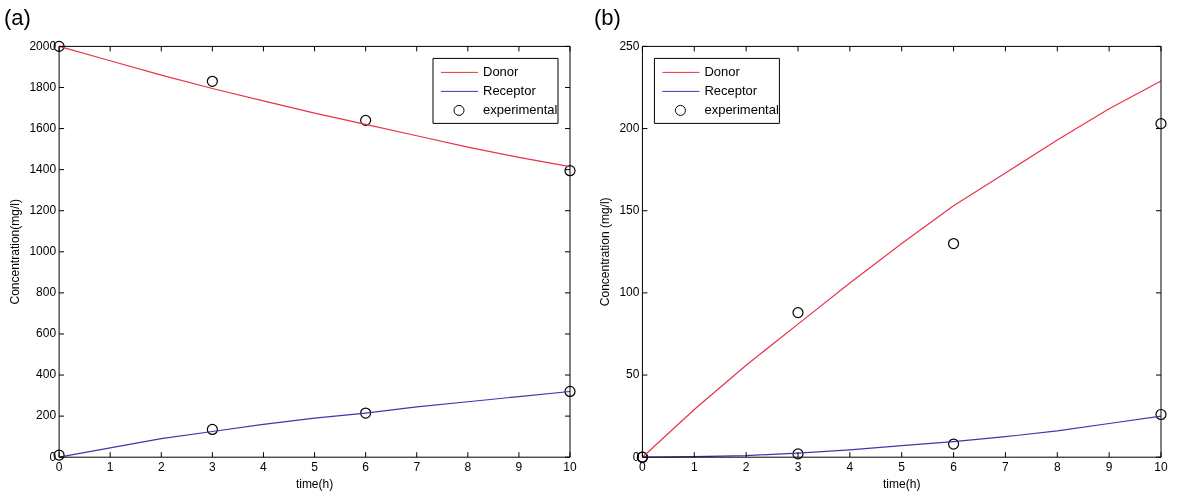  What do you see at coordinates (43, 210) in the screenshot?
I see `y-tick-label: 1200` at bounding box center [43, 210].